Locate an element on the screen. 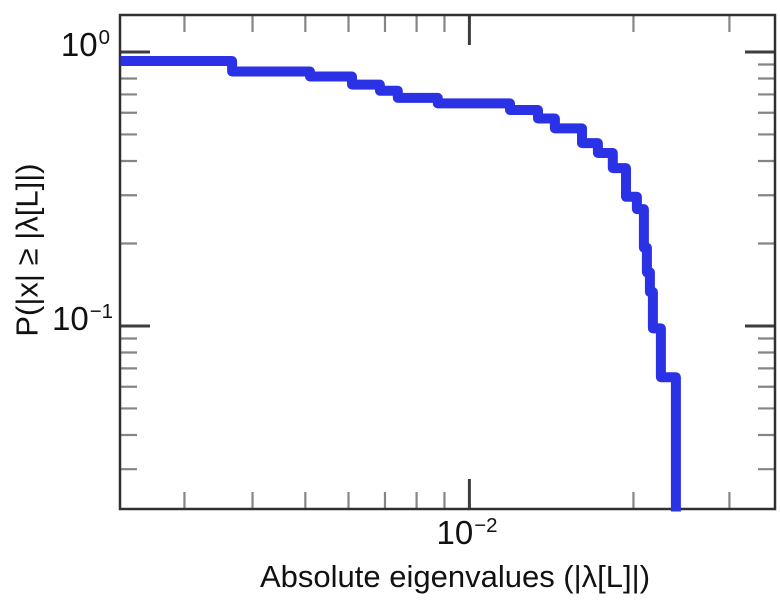 The width and height of the screenshot is (780, 600). x-tick-1e-2-base: 10 is located at coordinates (455, 532).